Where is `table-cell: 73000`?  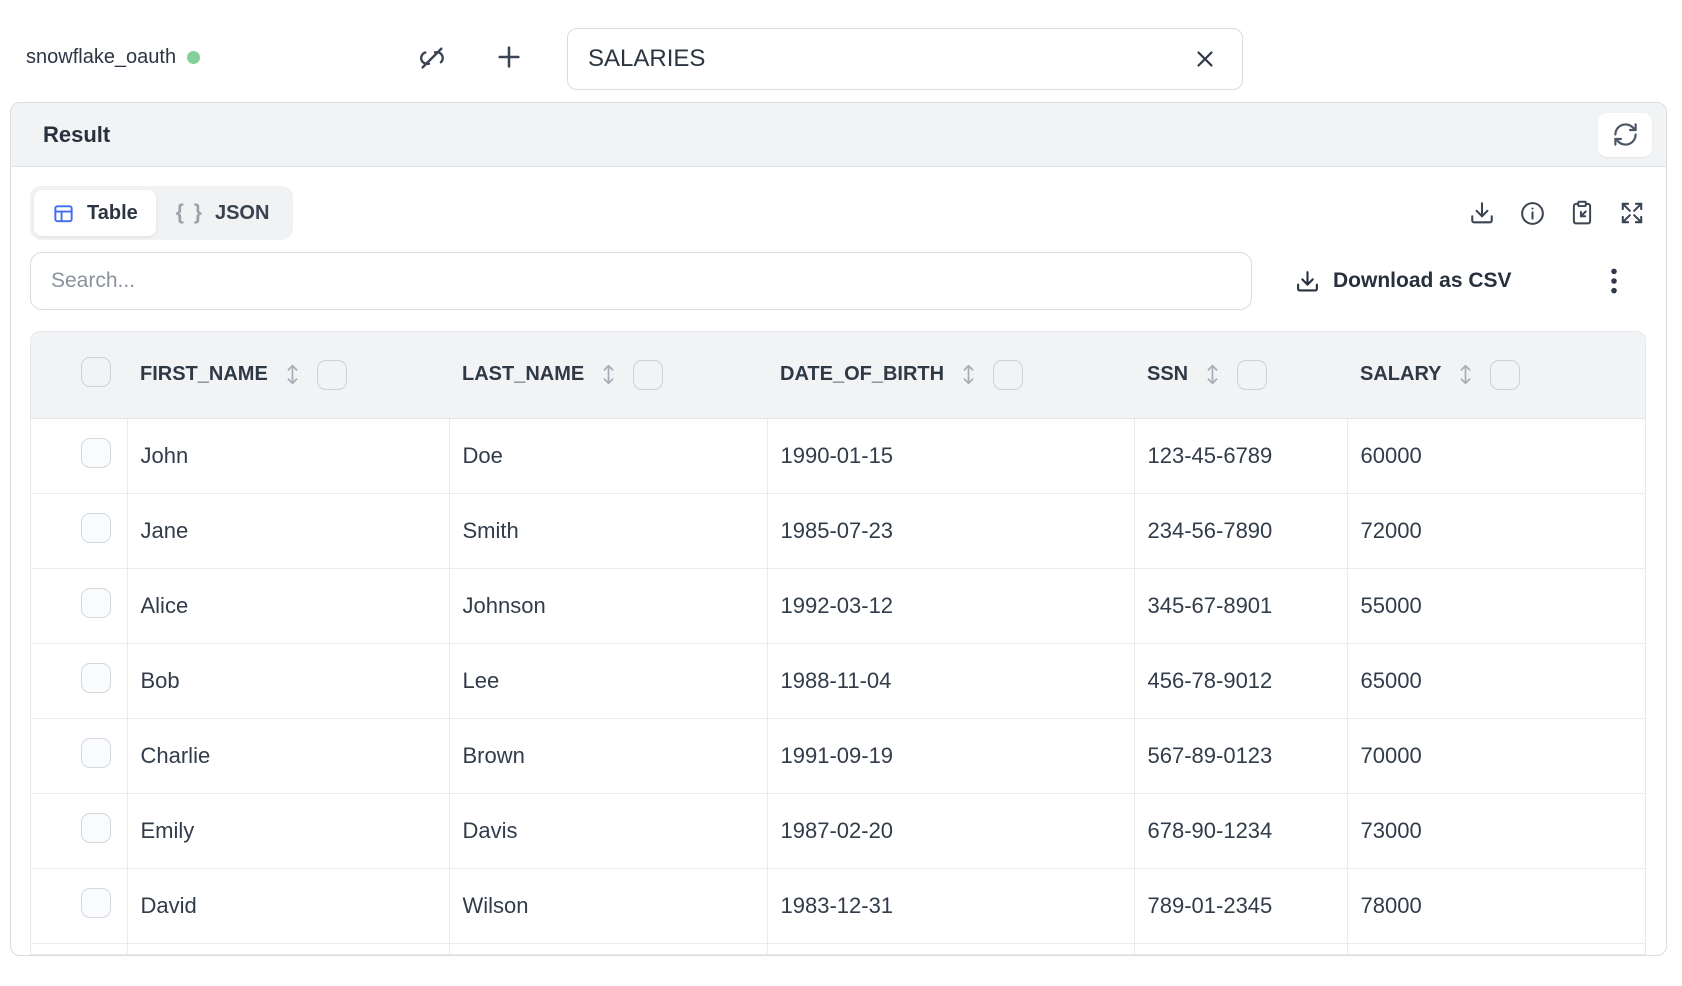 table-cell: 73000 is located at coordinates (1496, 831).